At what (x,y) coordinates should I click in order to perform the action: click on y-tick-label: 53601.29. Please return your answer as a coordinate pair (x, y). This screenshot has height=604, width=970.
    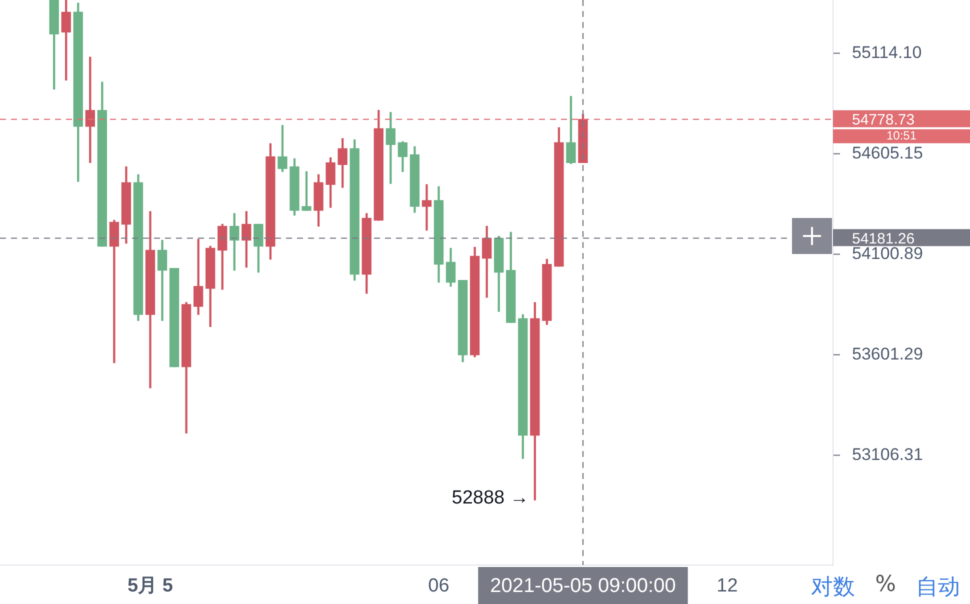
    Looking at the image, I should click on (887, 354).